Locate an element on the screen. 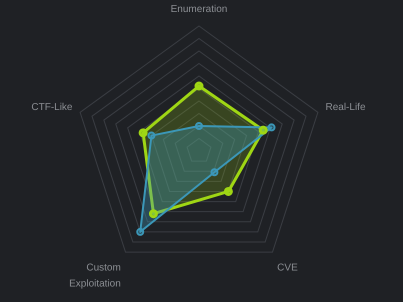  spoke-label: CVE is located at coordinates (287, 268).